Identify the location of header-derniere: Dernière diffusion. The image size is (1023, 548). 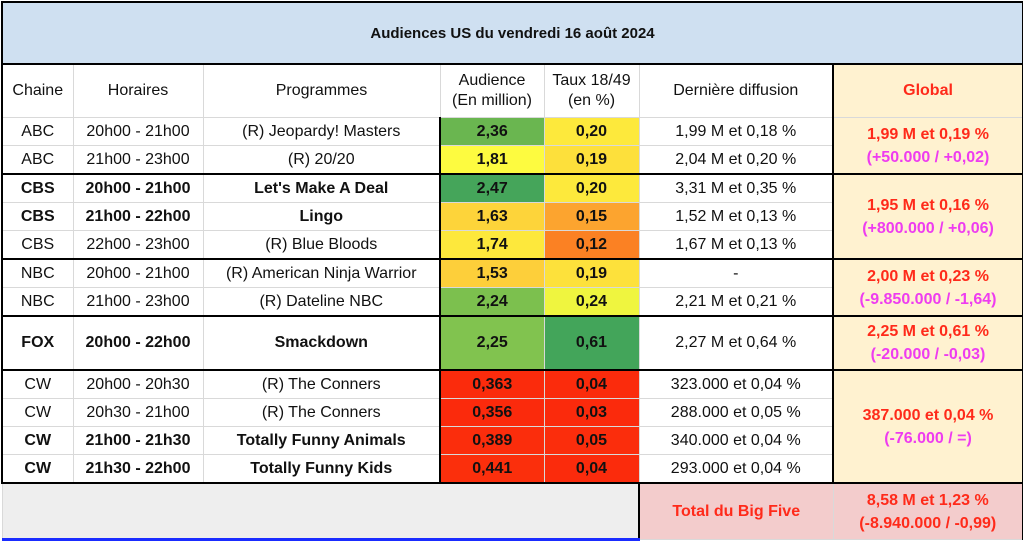
(736, 90).